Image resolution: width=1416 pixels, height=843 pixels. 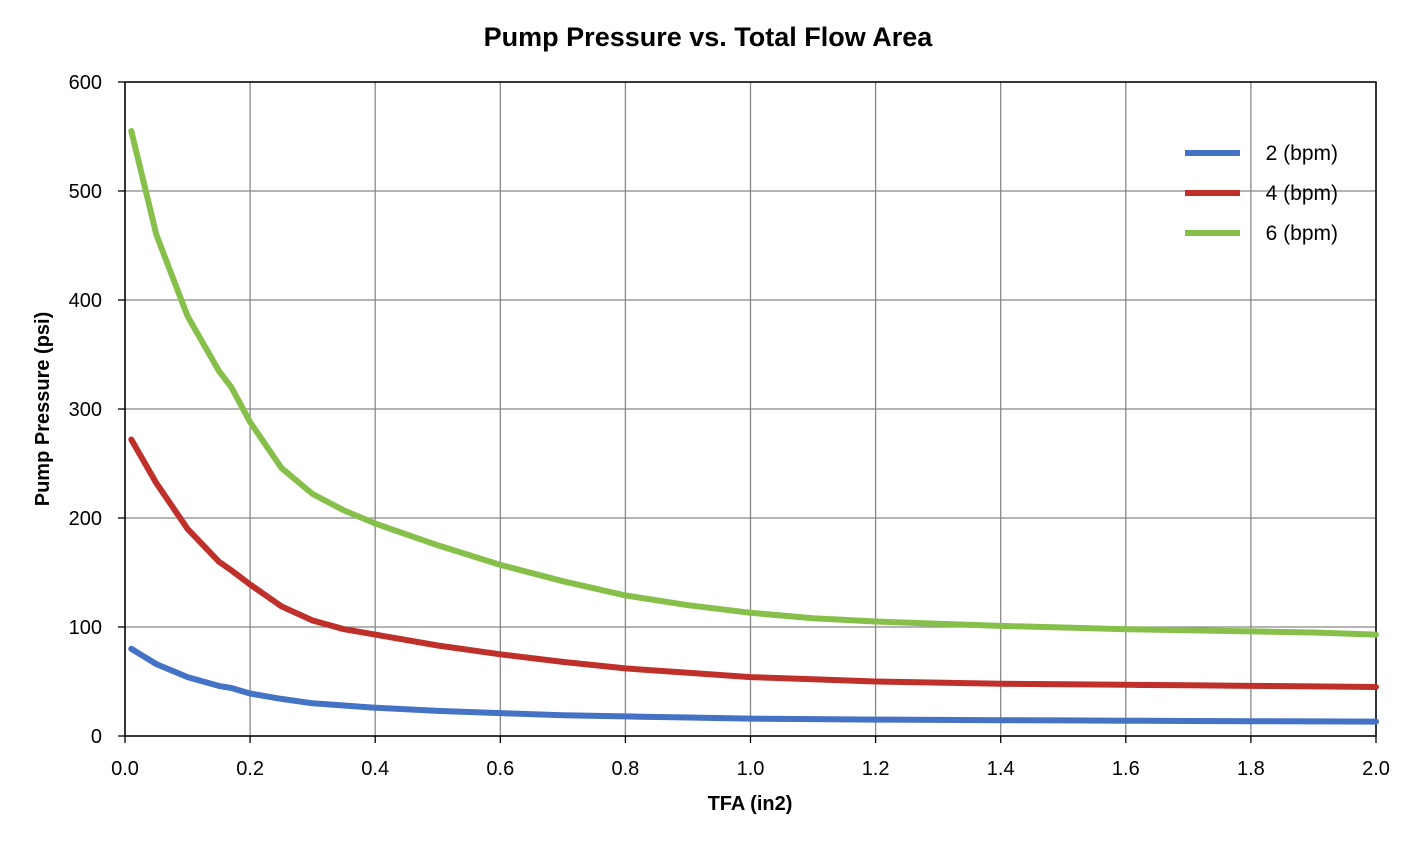 What do you see at coordinates (96, 737) in the screenshot?
I see `y-tick-label: 0` at bounding box center [96, 737].